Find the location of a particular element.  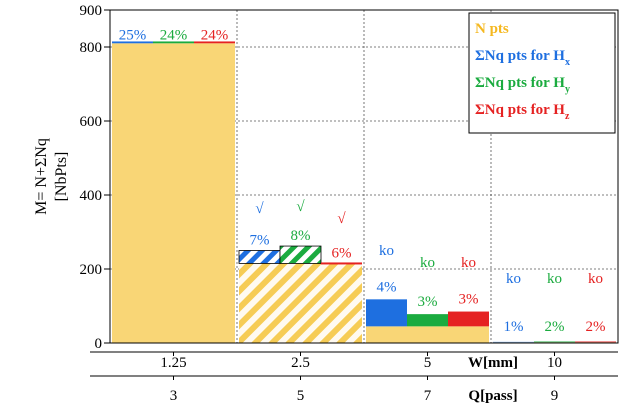

percent-label-Hx: 1% is located at coordinates (514, 327).